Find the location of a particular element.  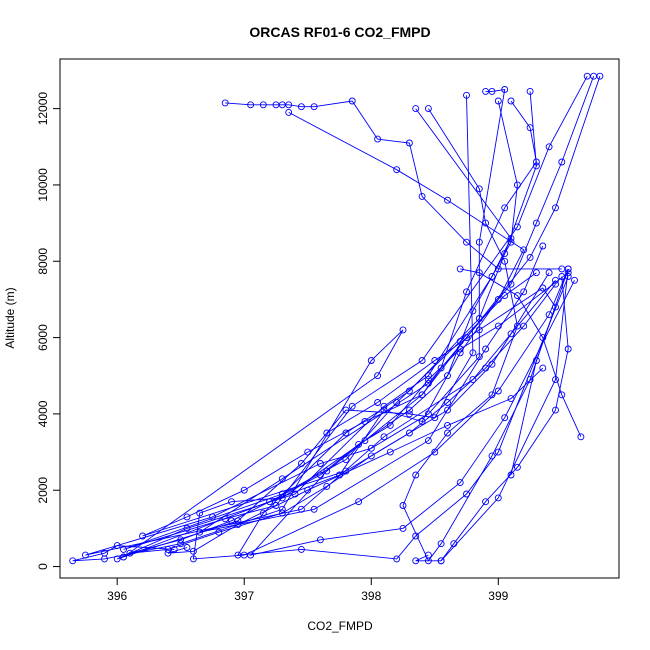

y-axis-label: Altitude (m) is located at coordinates (10, 317).